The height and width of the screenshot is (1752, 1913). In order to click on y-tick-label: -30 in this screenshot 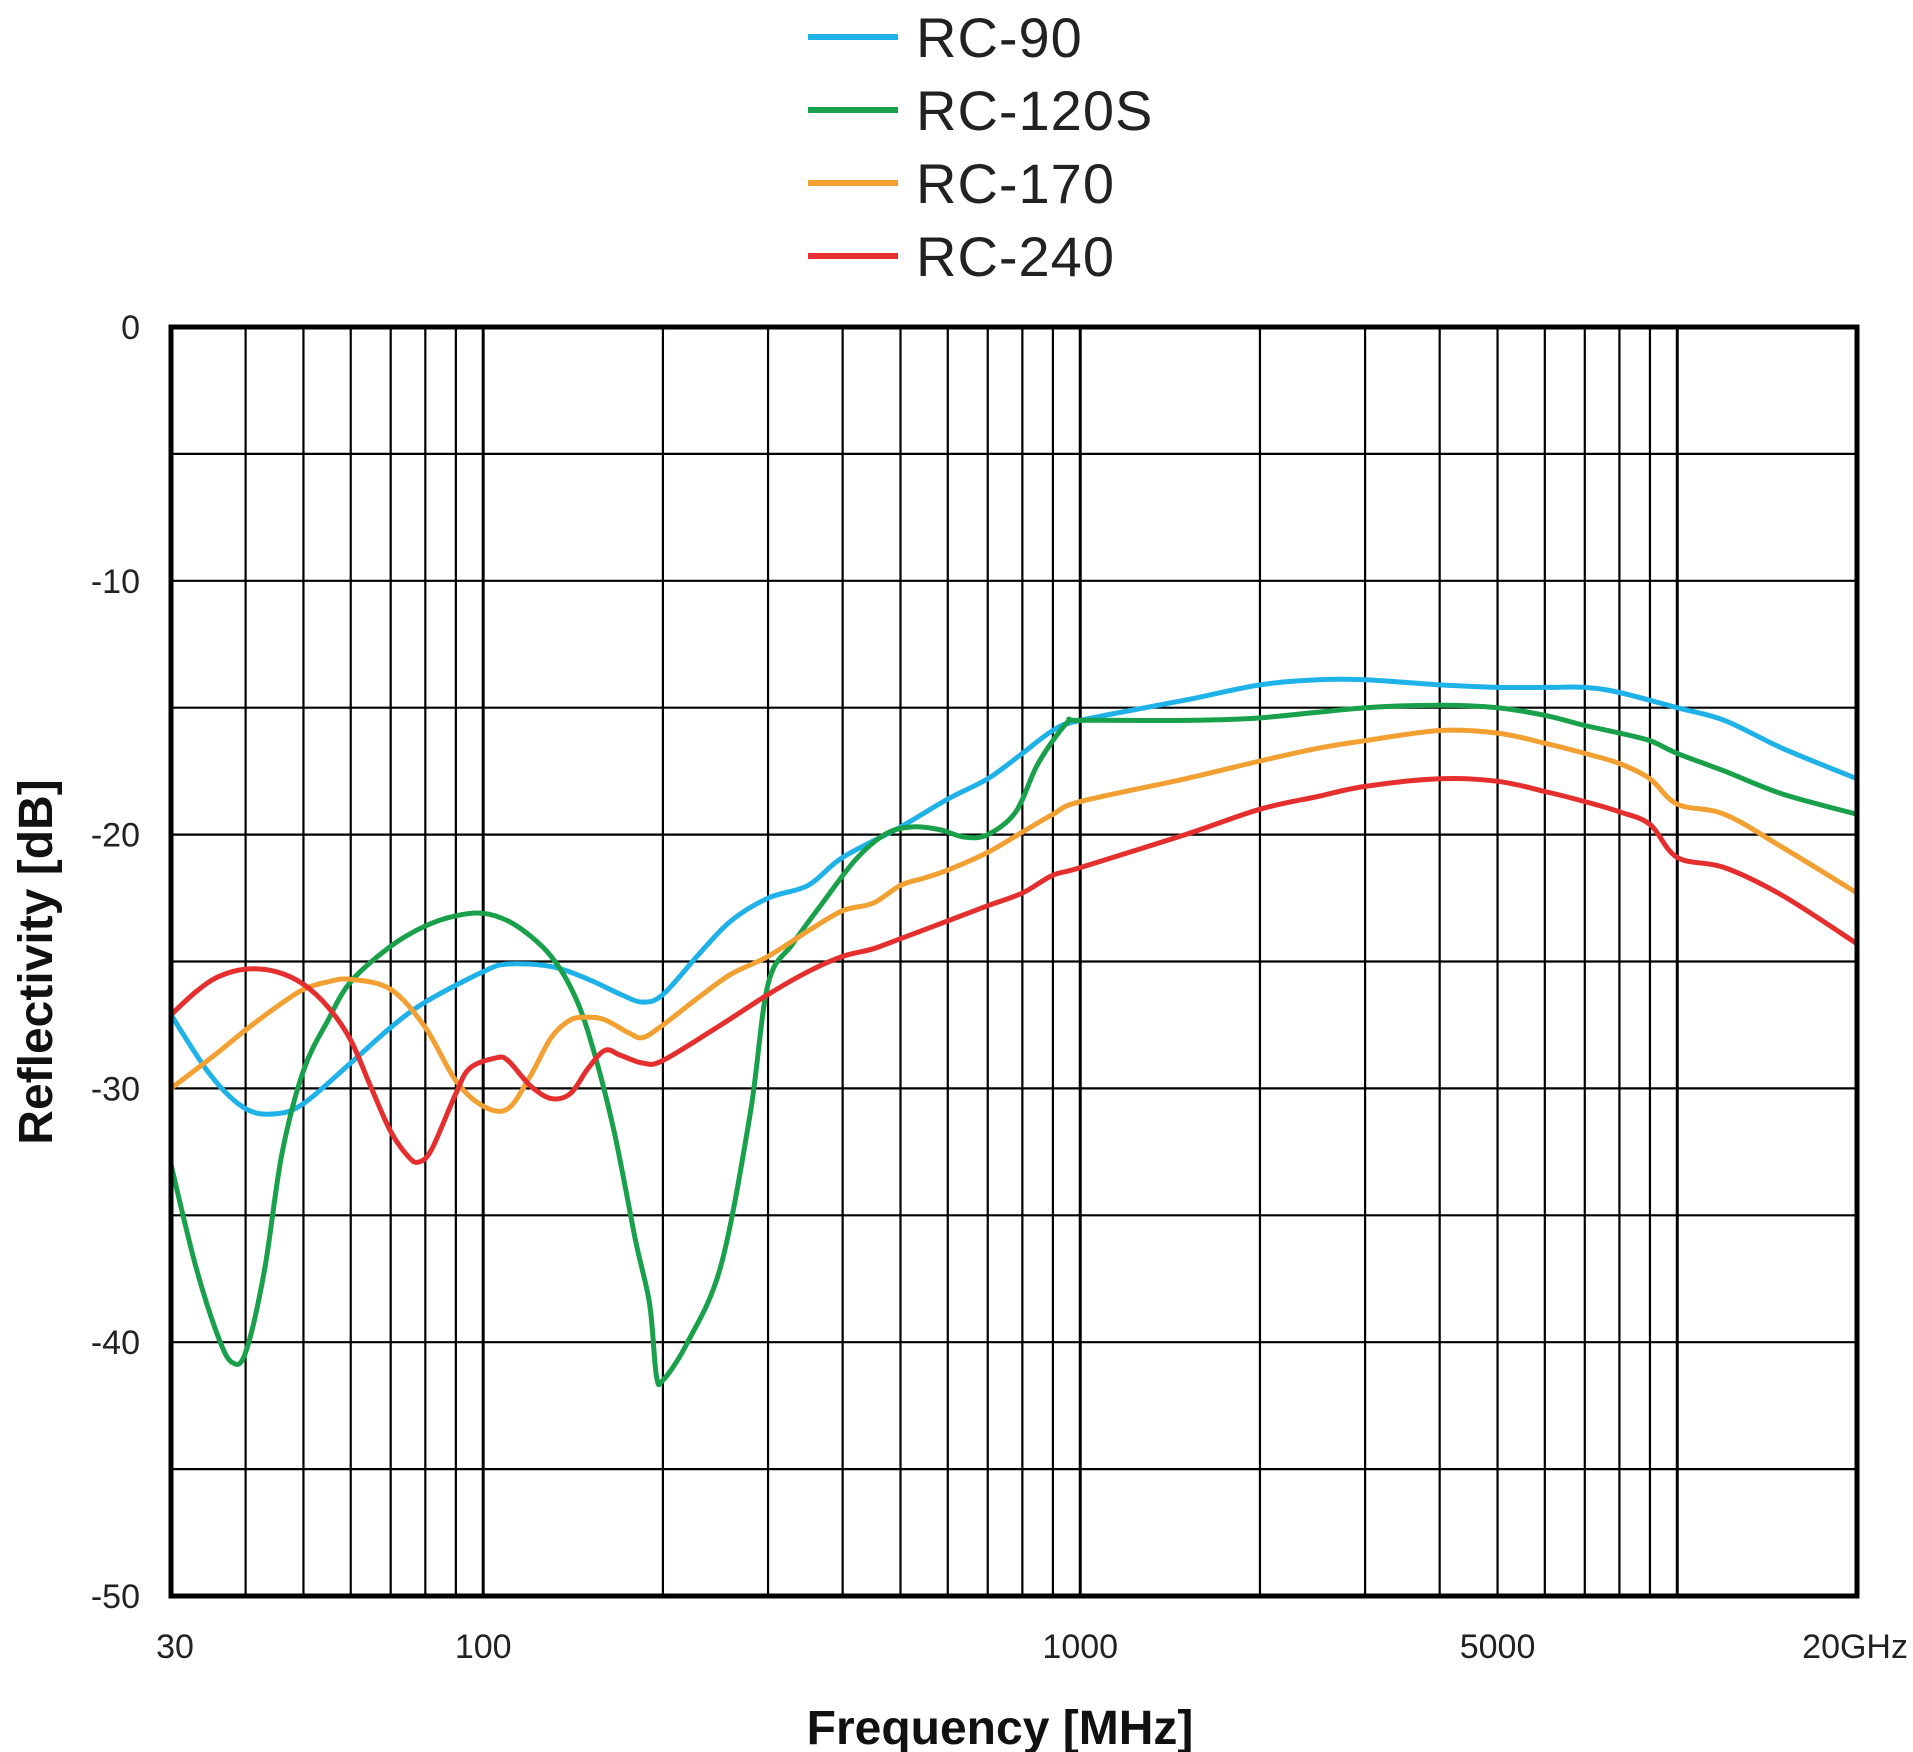, I will do `click(115, 1089)`.